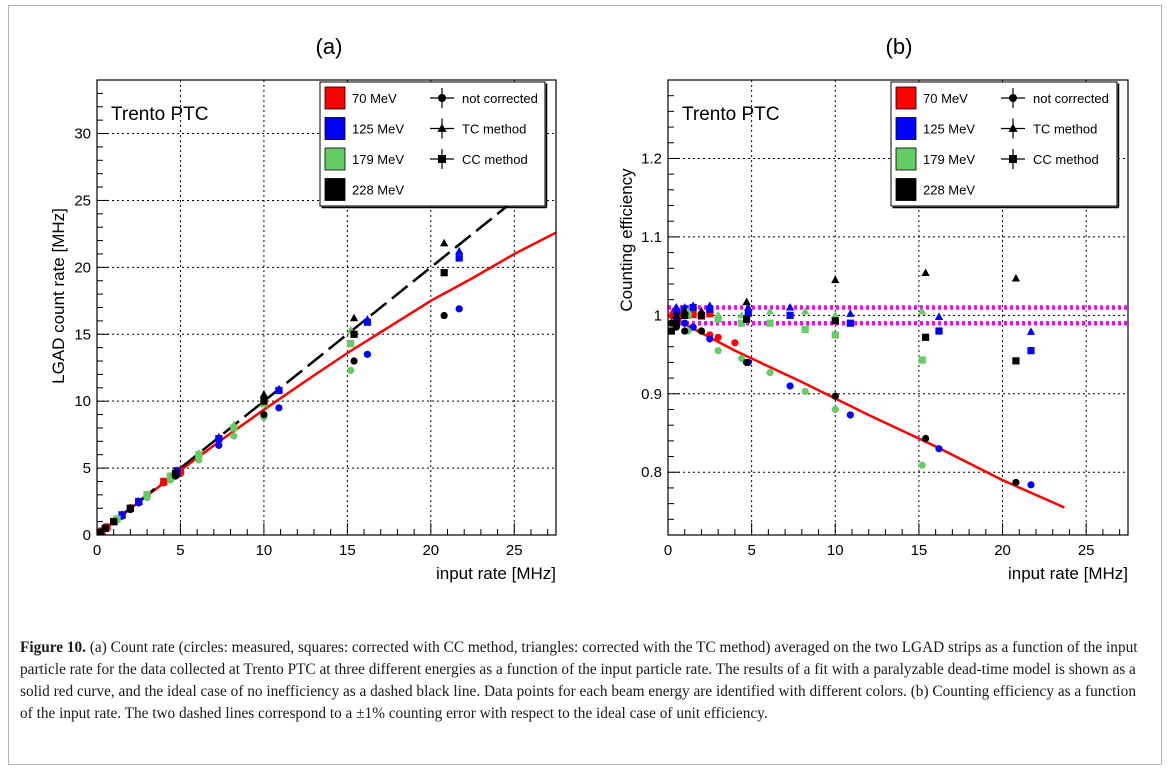 This screenshot has height=773, width=1171. I want to click on x-tick-label: 10, so click(264, 550).